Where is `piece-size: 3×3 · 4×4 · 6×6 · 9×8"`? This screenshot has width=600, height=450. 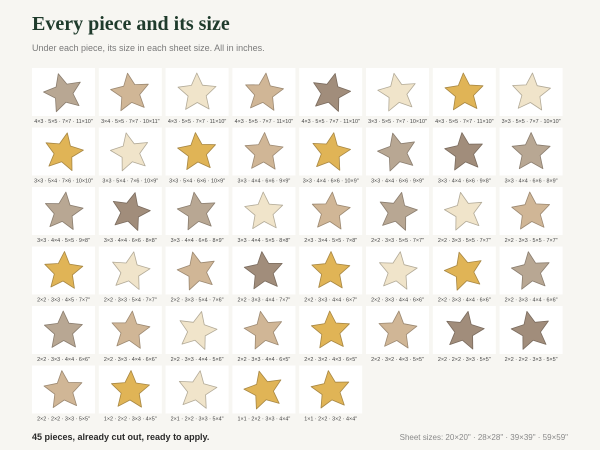
piece-size: 3×3 · 4×4 · 6×6 · 9×8" is located at coordinates (464, 182).